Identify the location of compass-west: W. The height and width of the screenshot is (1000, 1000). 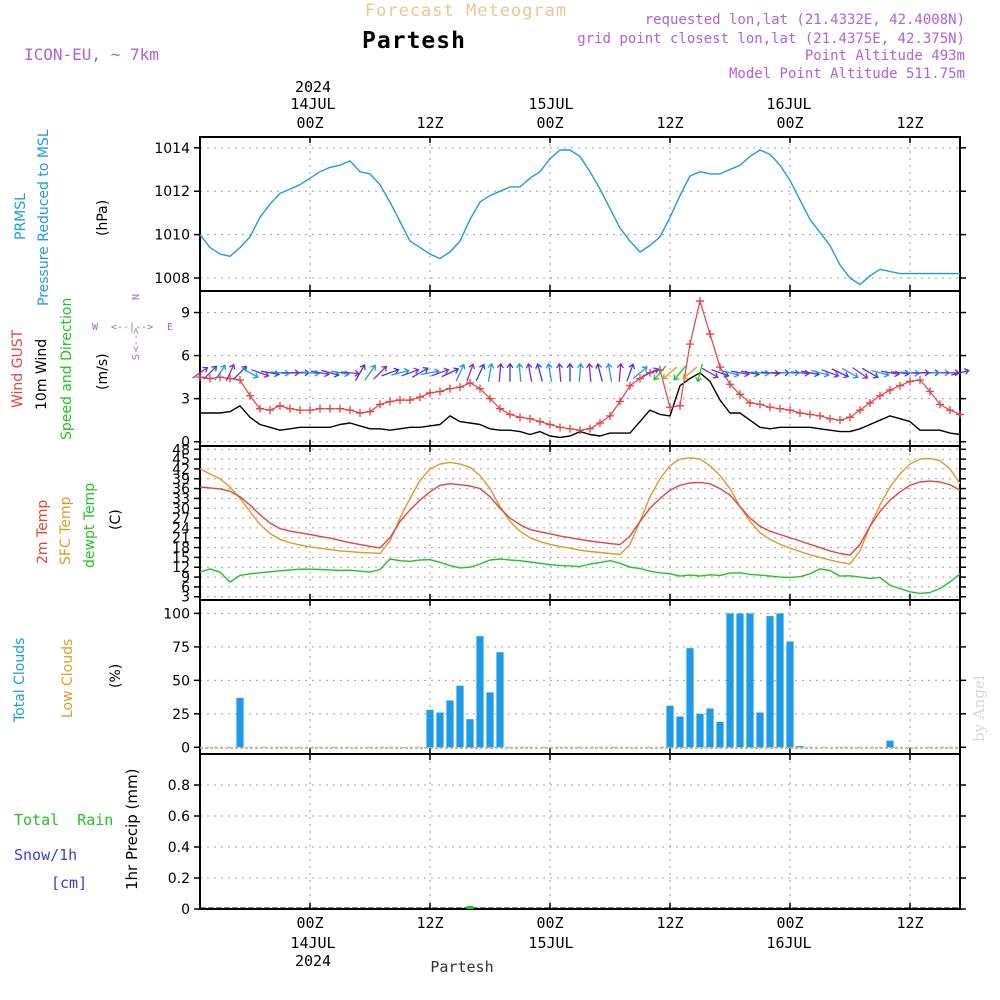
(95, 327).